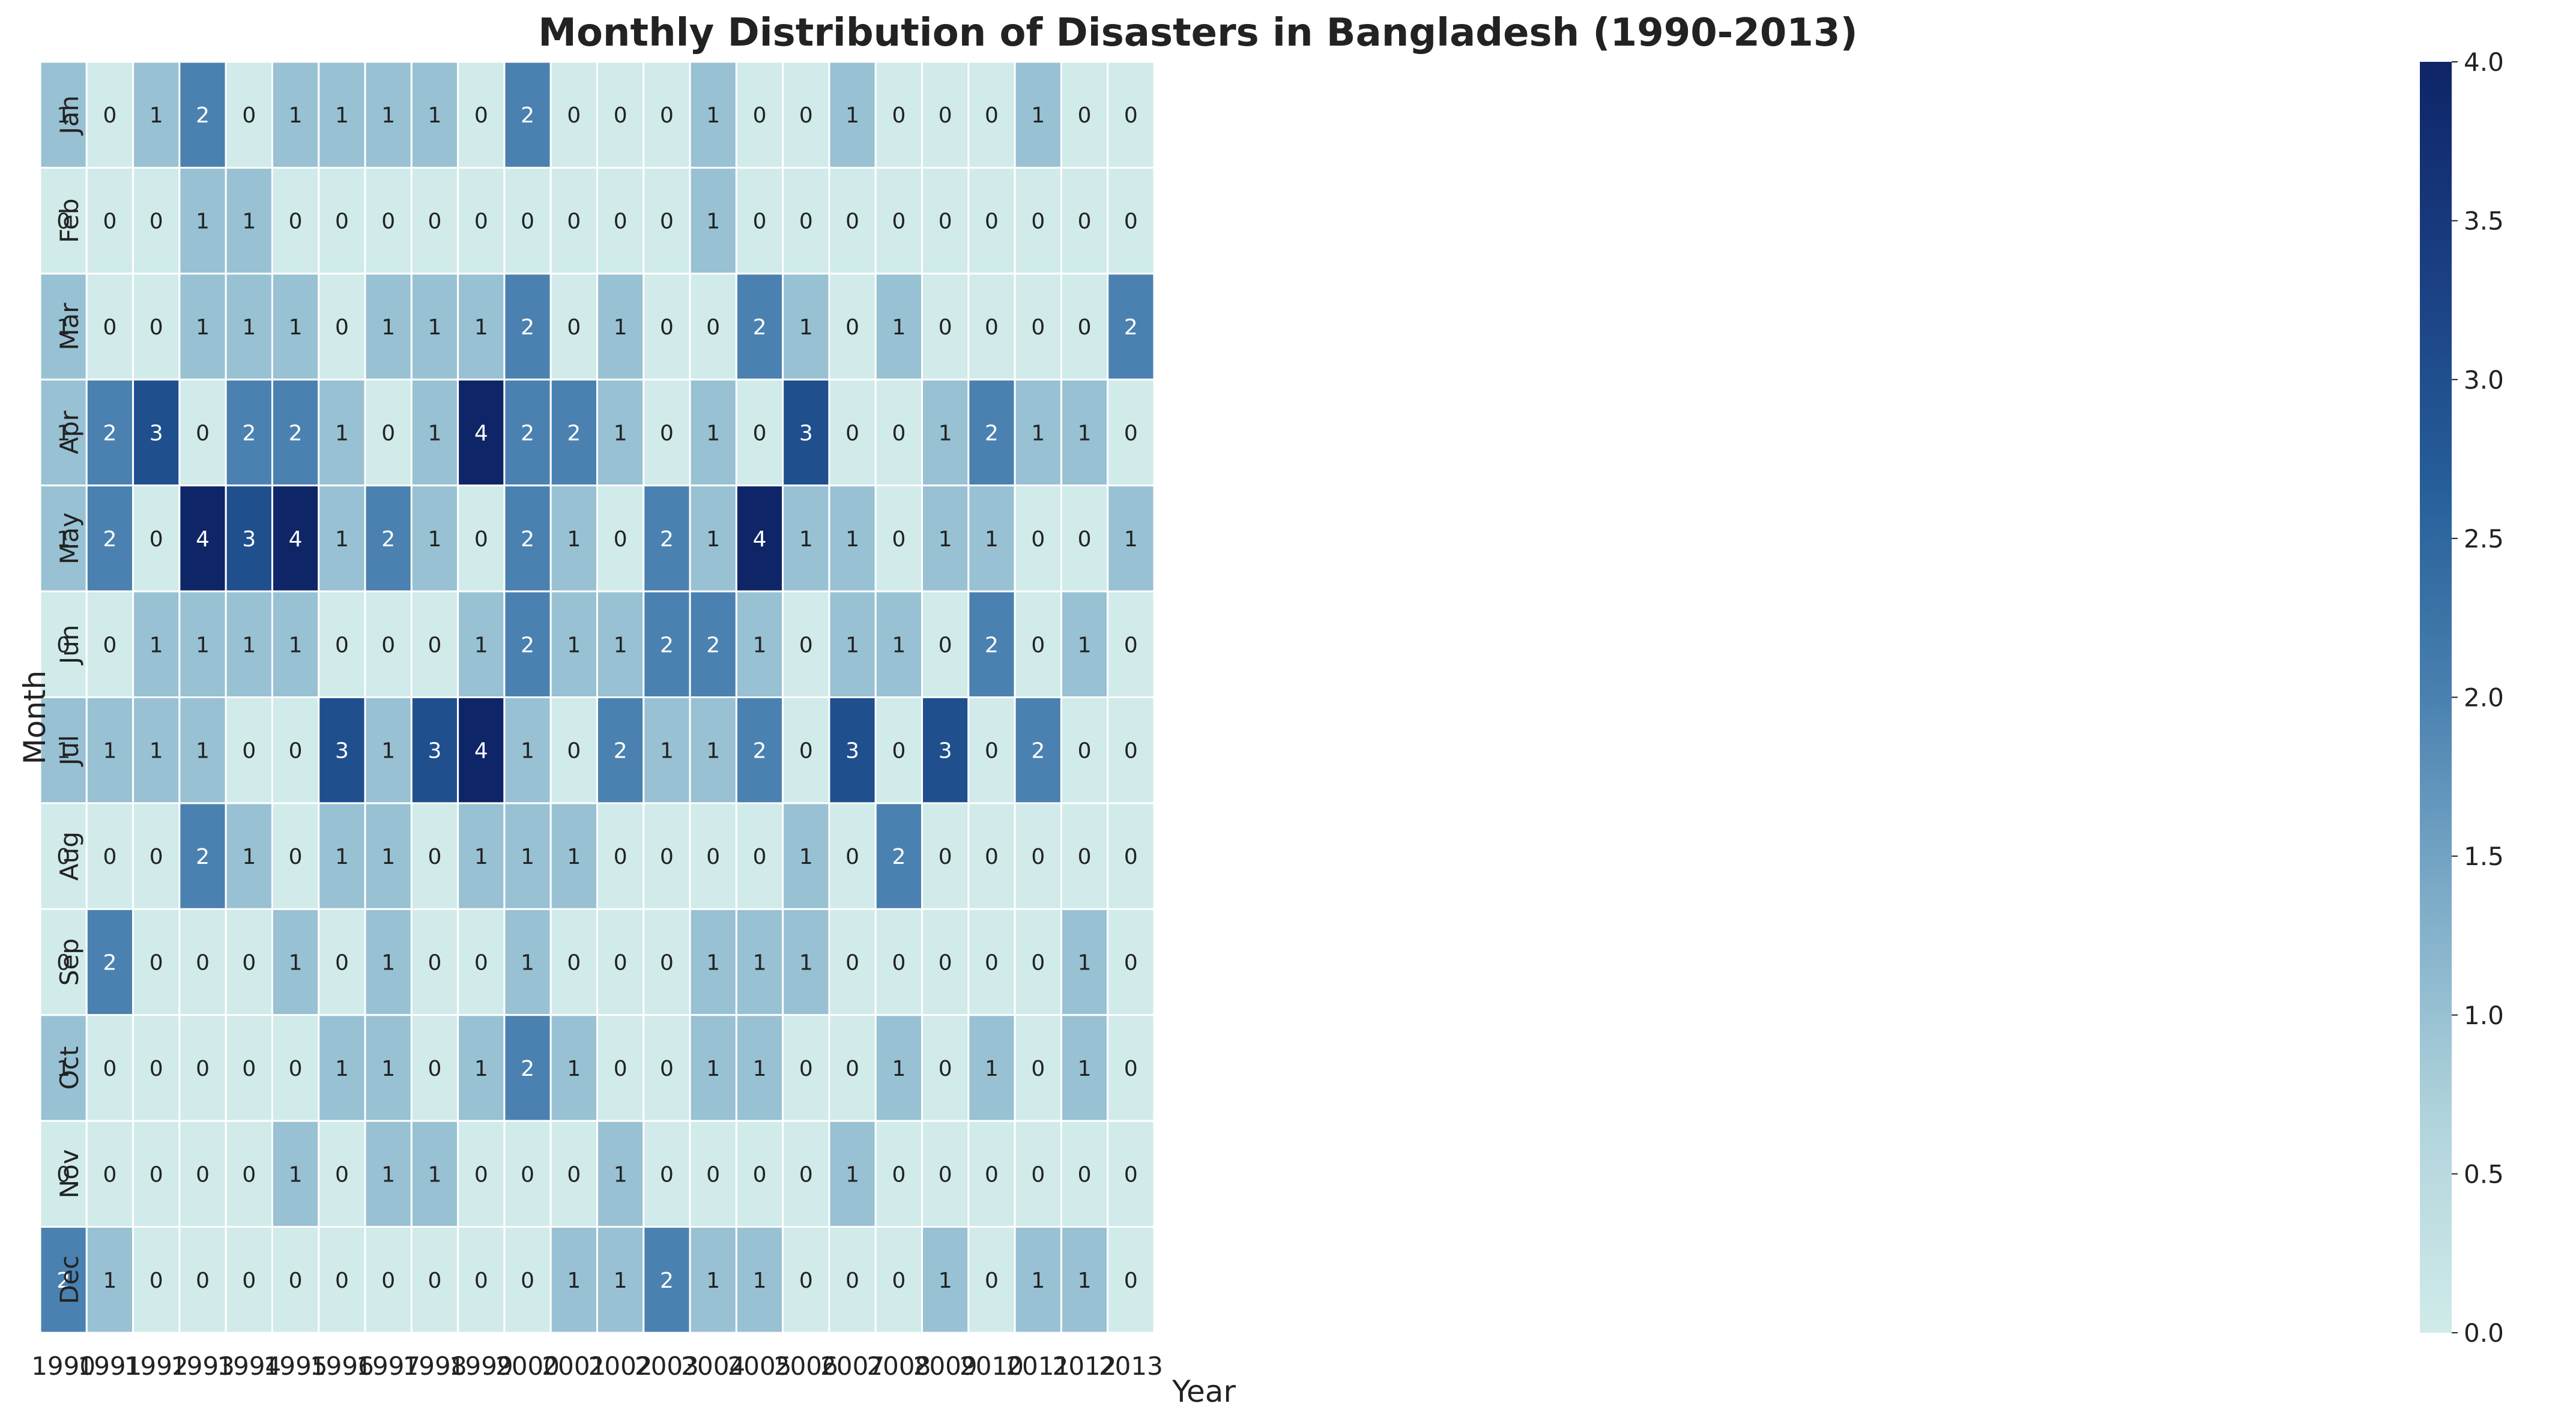 The width and height of the screenshot is (2576, 1427). I want to click on y-tick-label: Nov, so click(69, 1173).